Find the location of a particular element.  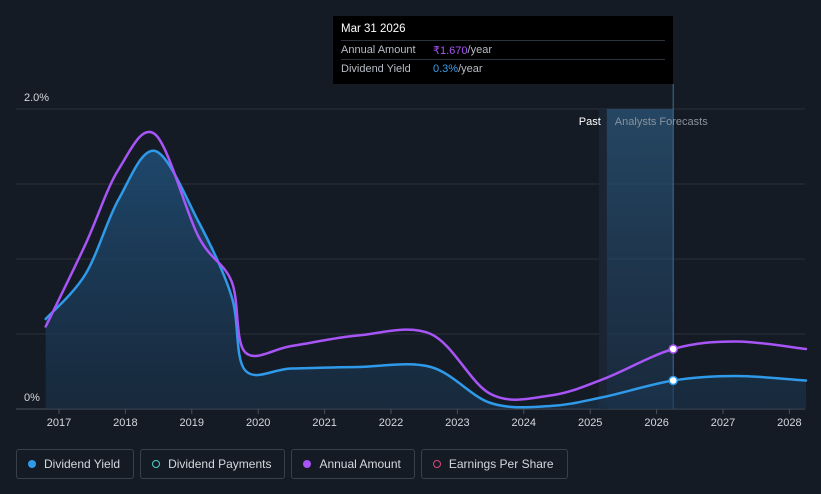

tooltip-annual-amount-row: Annual Amount ₹1.670/year is located at coordinates (503, 49).